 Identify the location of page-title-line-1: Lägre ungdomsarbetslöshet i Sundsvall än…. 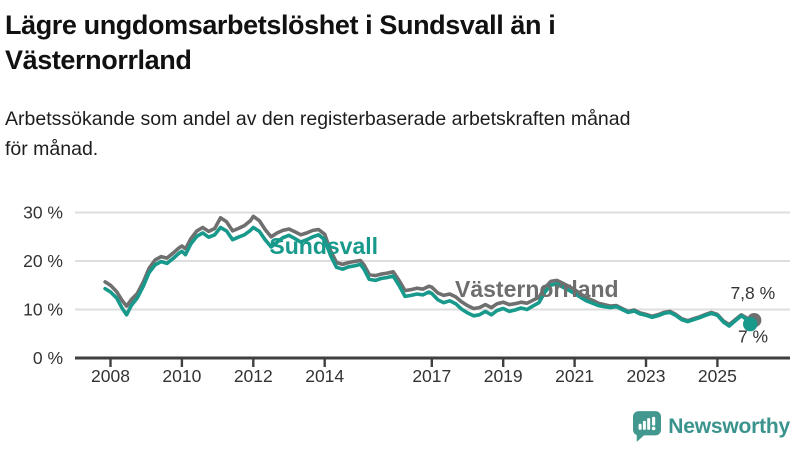
(280, 25).